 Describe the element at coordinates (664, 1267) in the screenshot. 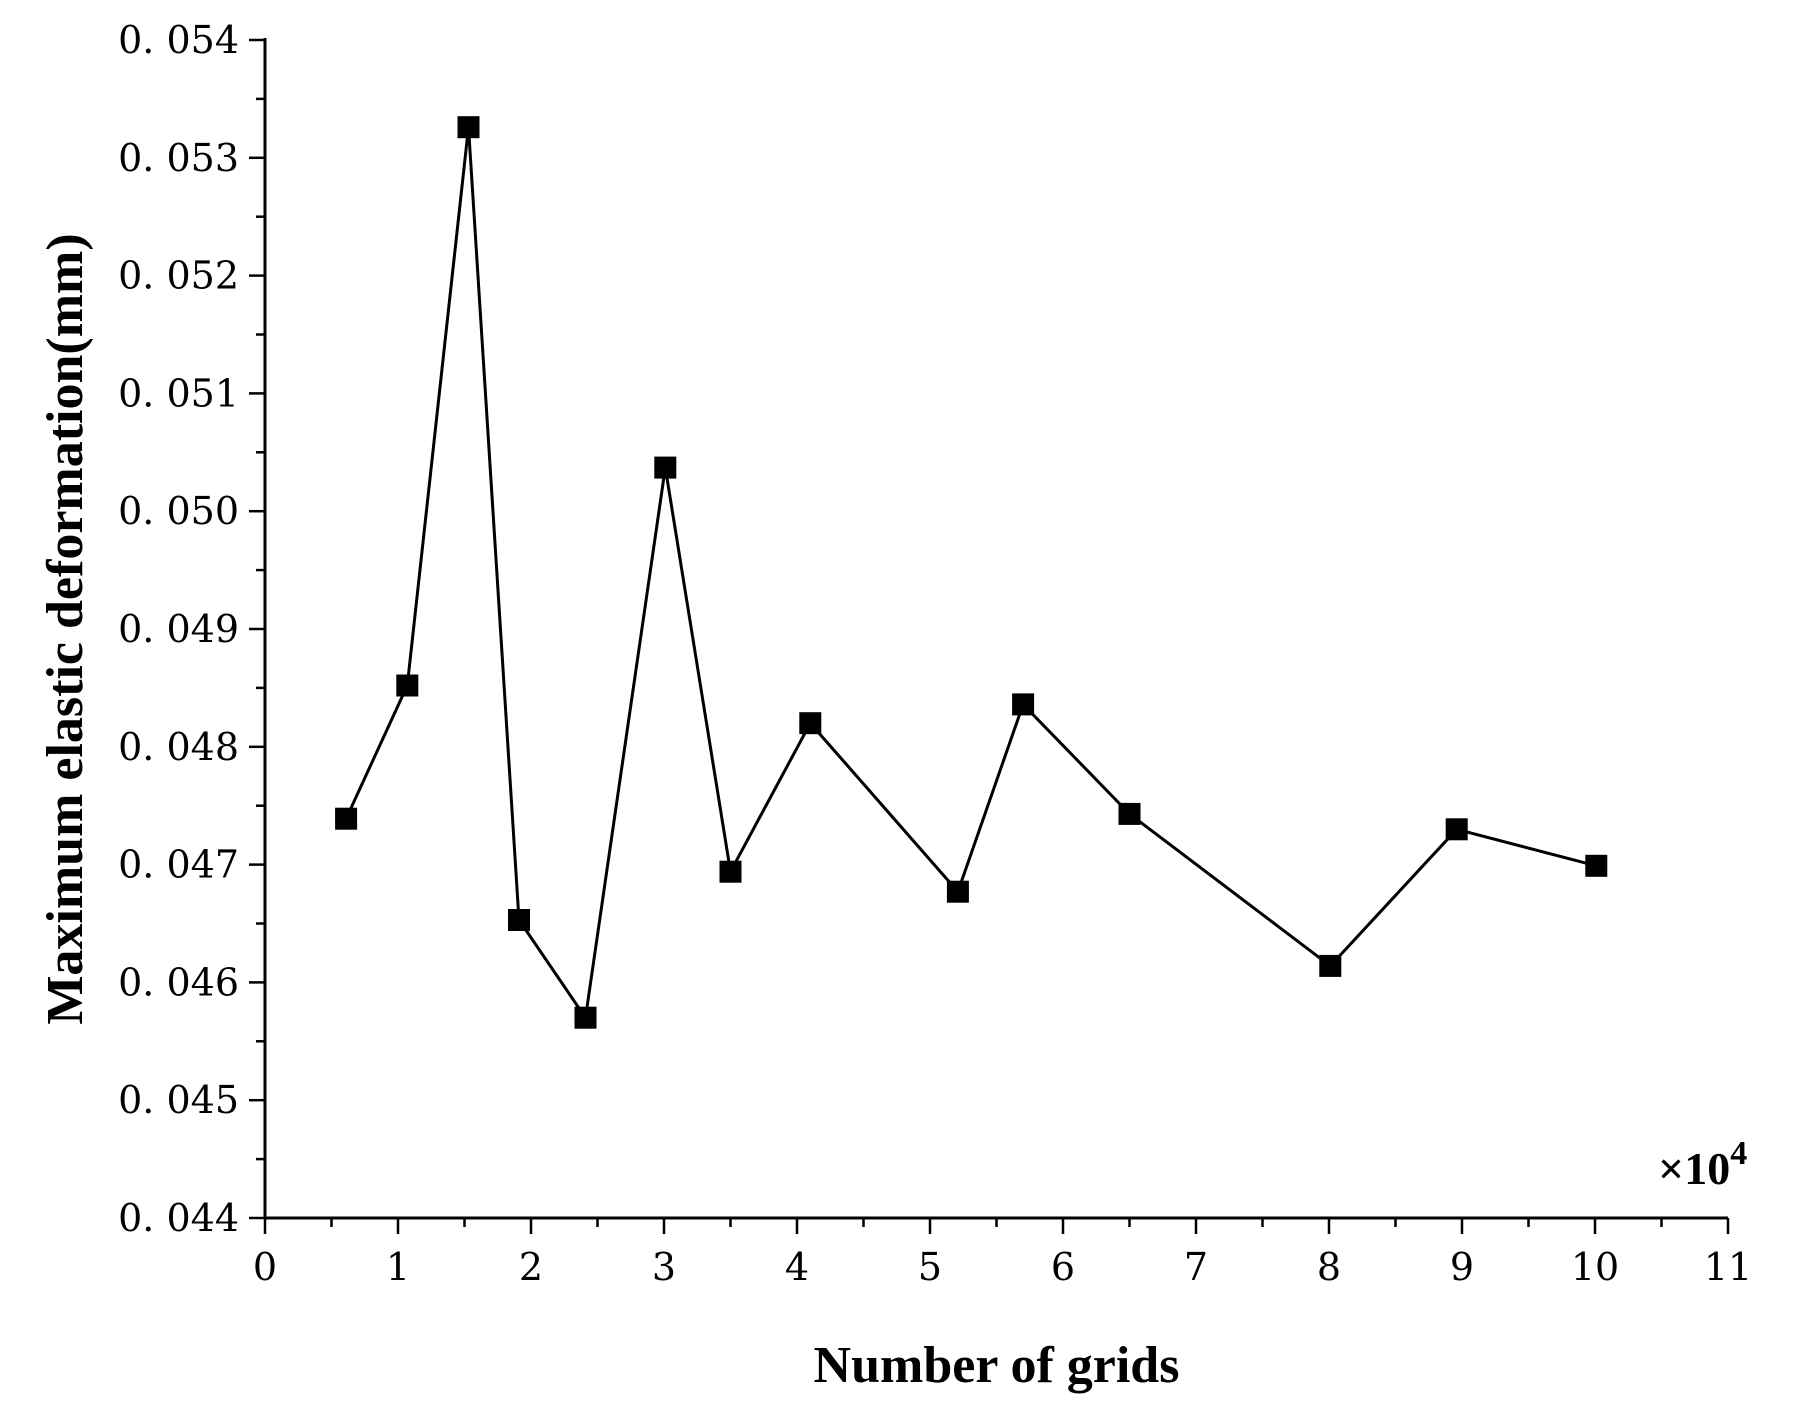

I see `x-tick-label: 3` at that location.